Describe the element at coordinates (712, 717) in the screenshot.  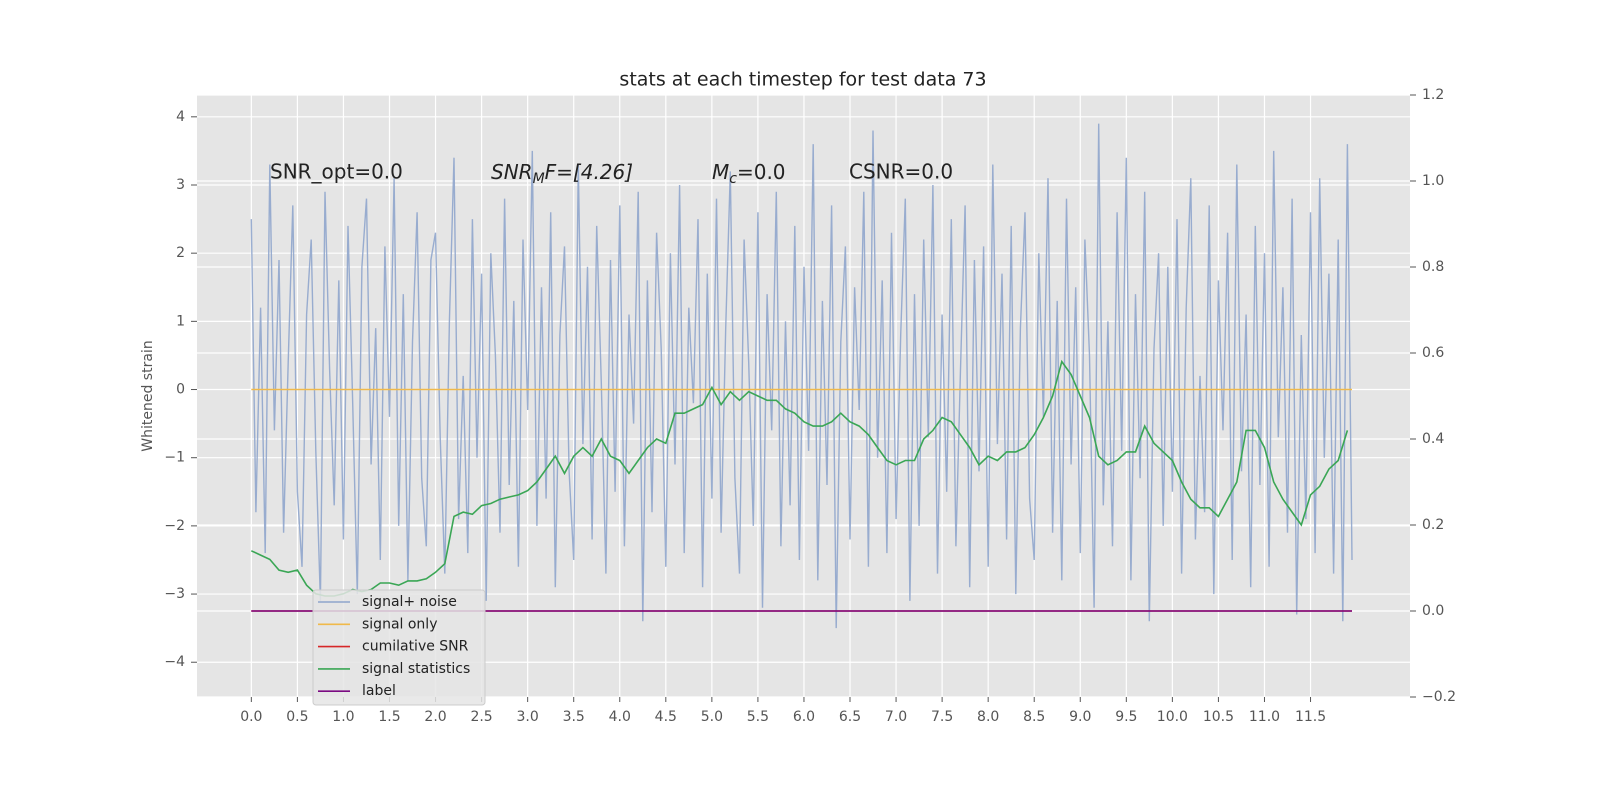
I see `x-tick-label: 5.0` at that location.